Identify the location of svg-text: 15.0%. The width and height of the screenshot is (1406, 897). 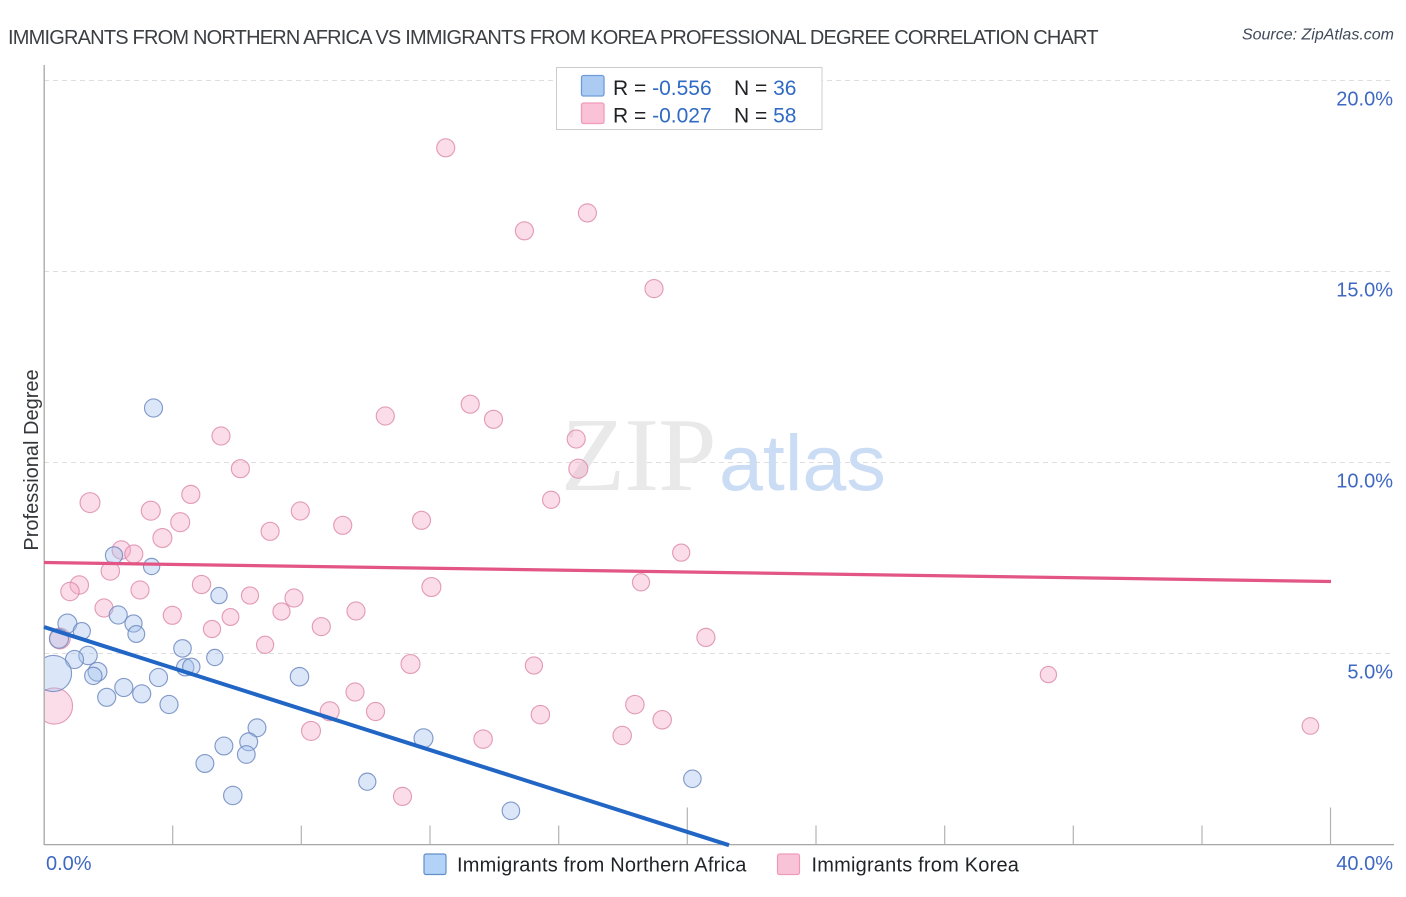
(1364, 291).